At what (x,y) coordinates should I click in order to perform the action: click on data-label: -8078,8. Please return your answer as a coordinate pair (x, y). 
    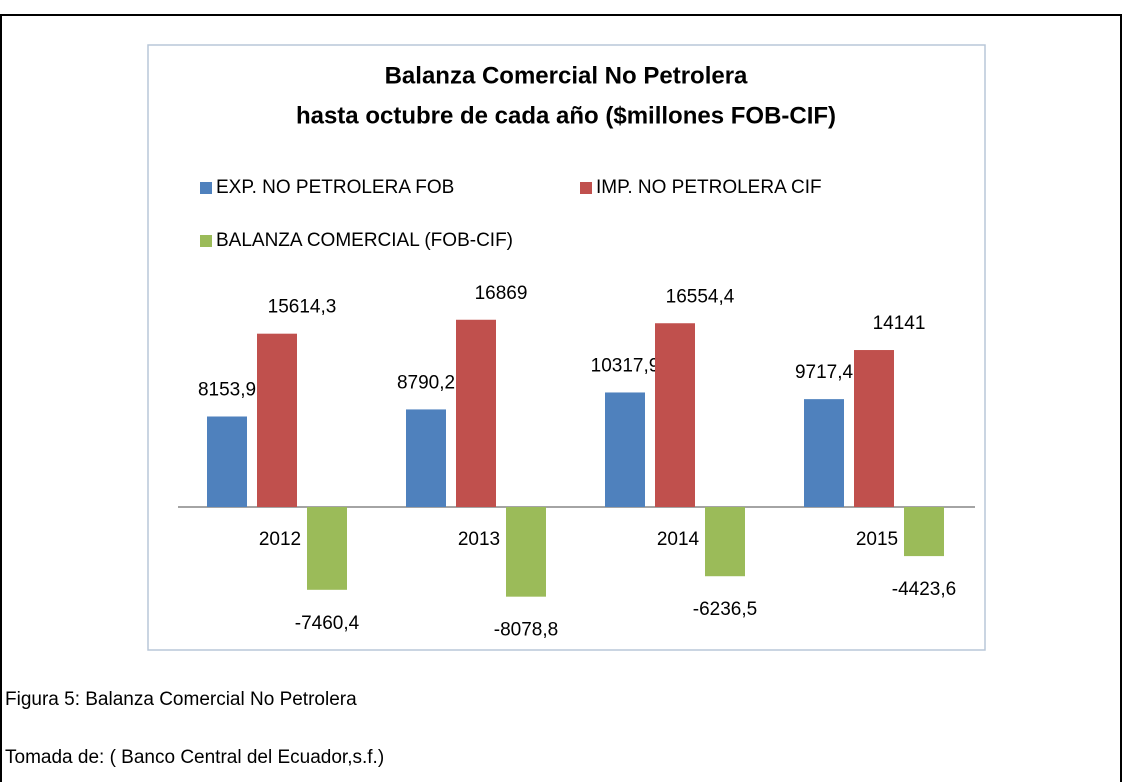
    Looking at the image, I should click on (526, 630).